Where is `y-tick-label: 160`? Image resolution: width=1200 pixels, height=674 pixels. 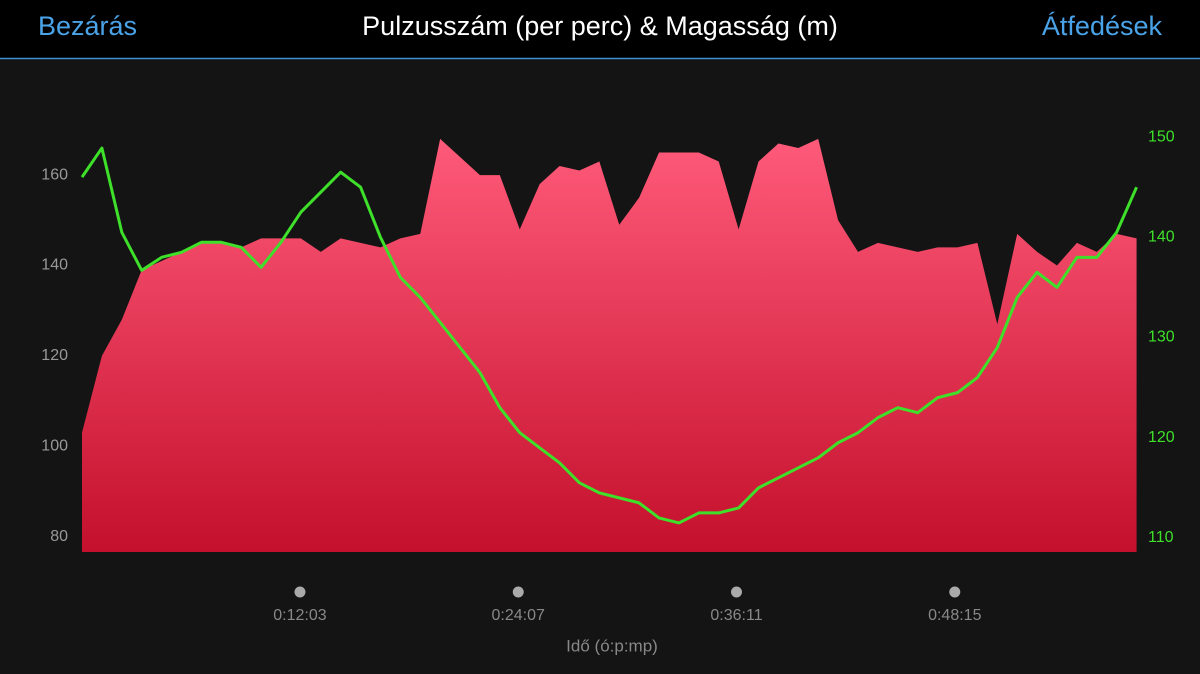 y-tick-label: 160 is located at coordinates (54, 174).